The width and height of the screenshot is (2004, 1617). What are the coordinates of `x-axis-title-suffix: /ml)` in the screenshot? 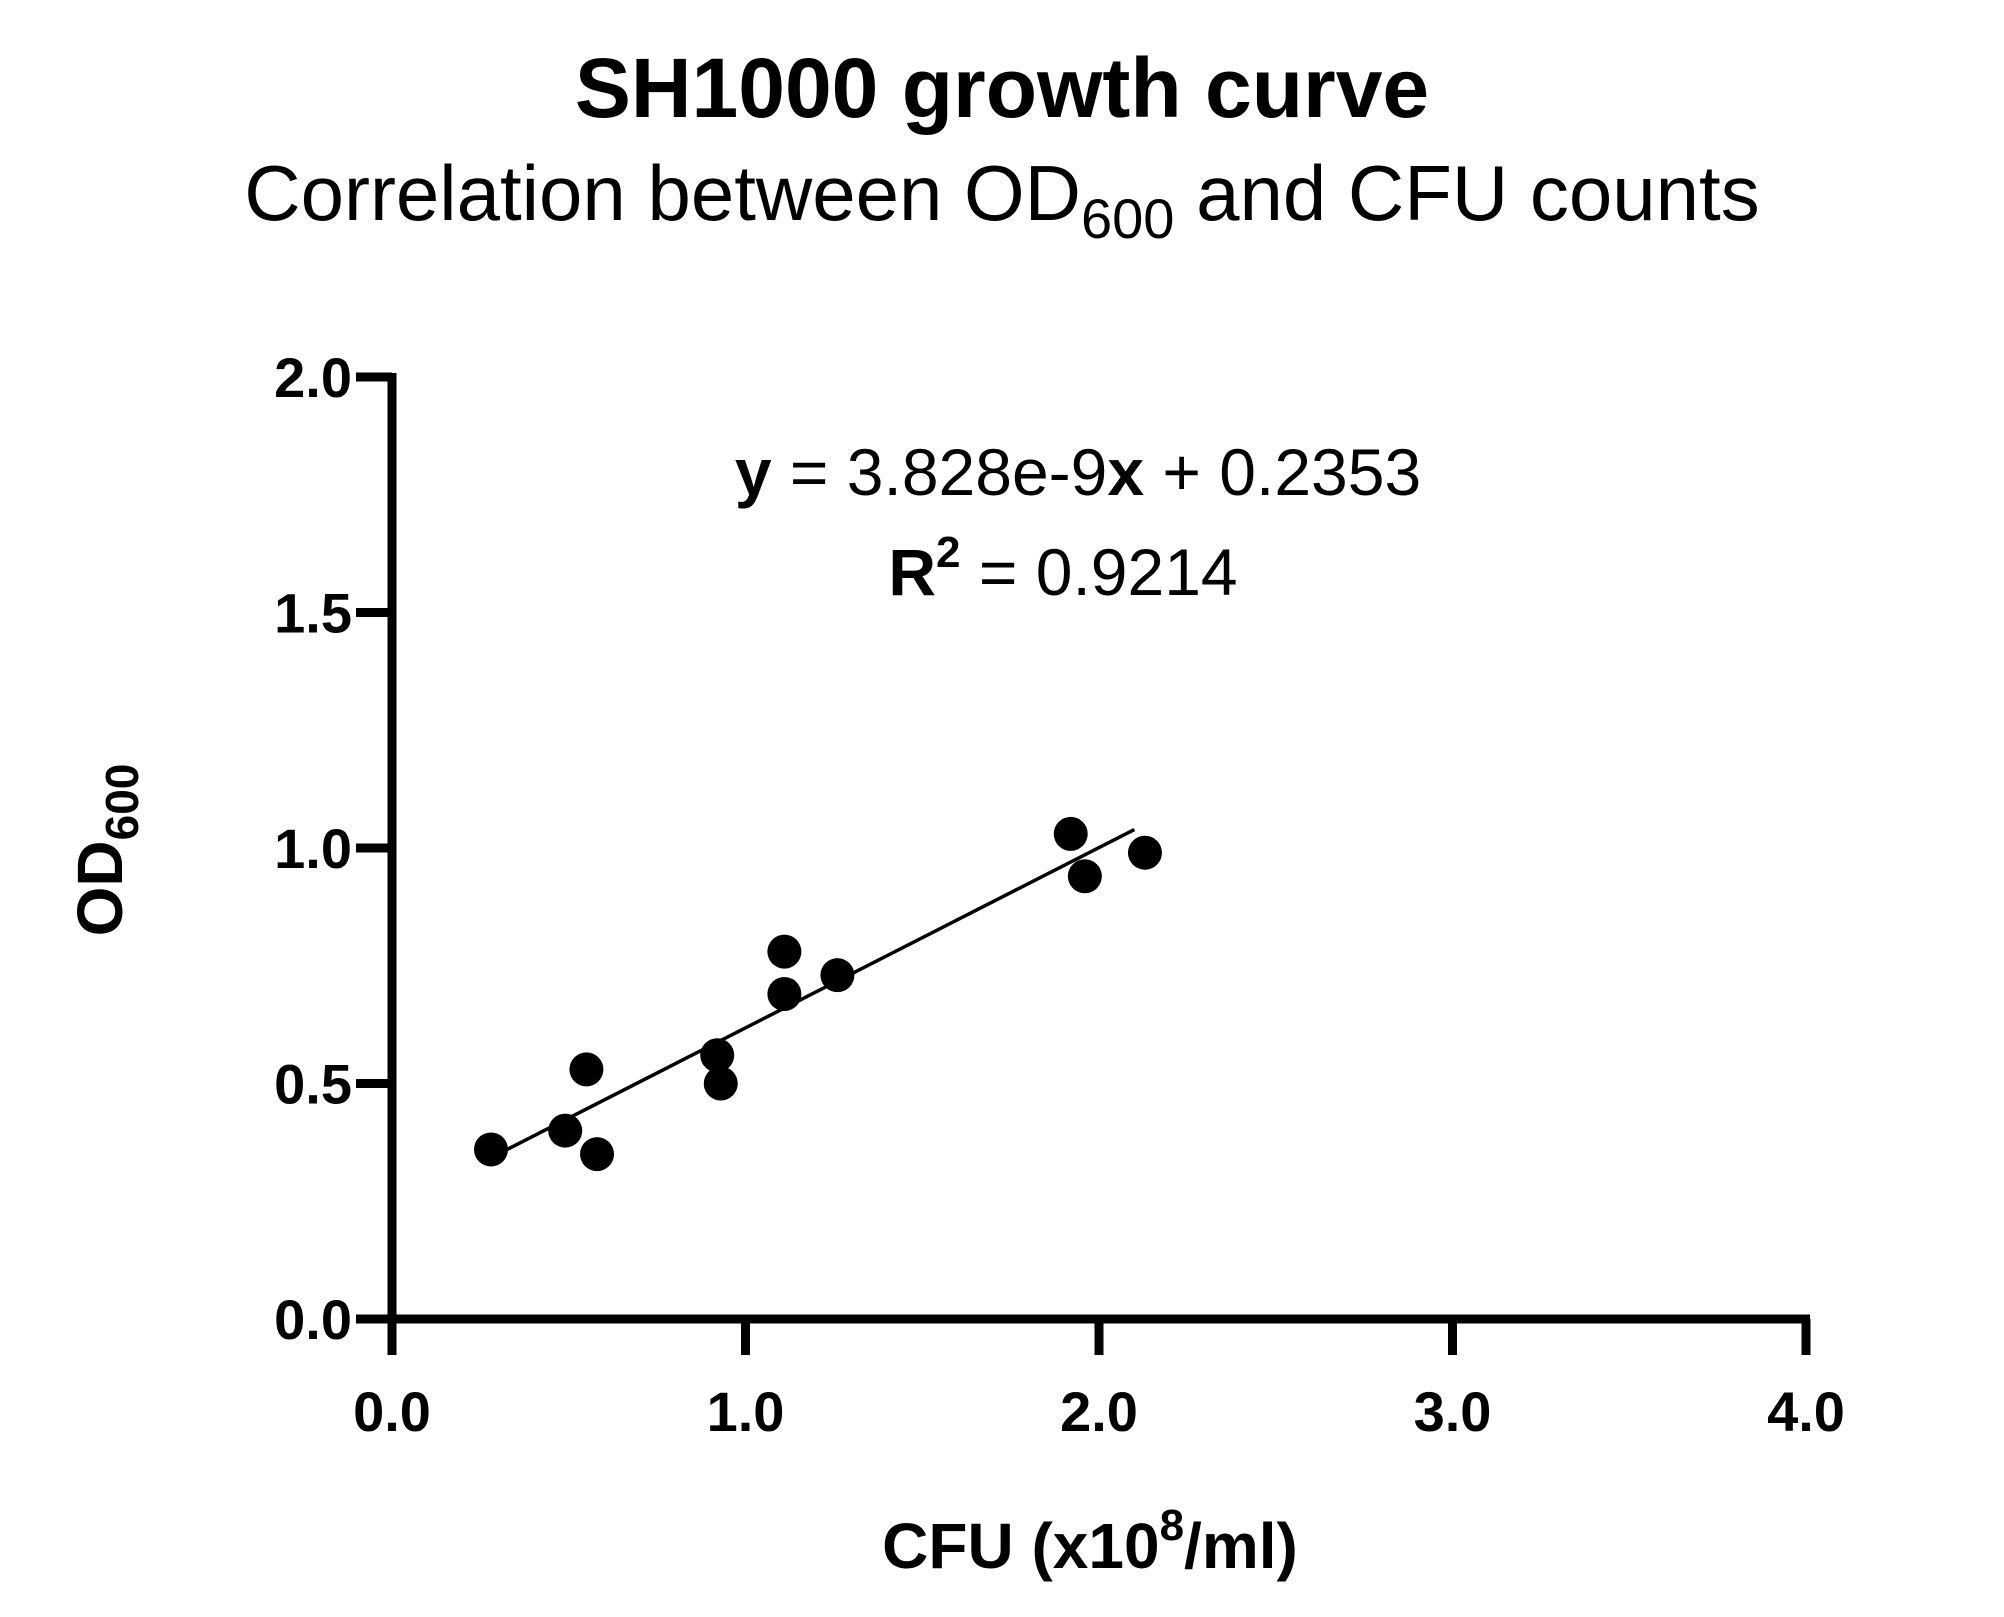 It's located at (1241, 1546).